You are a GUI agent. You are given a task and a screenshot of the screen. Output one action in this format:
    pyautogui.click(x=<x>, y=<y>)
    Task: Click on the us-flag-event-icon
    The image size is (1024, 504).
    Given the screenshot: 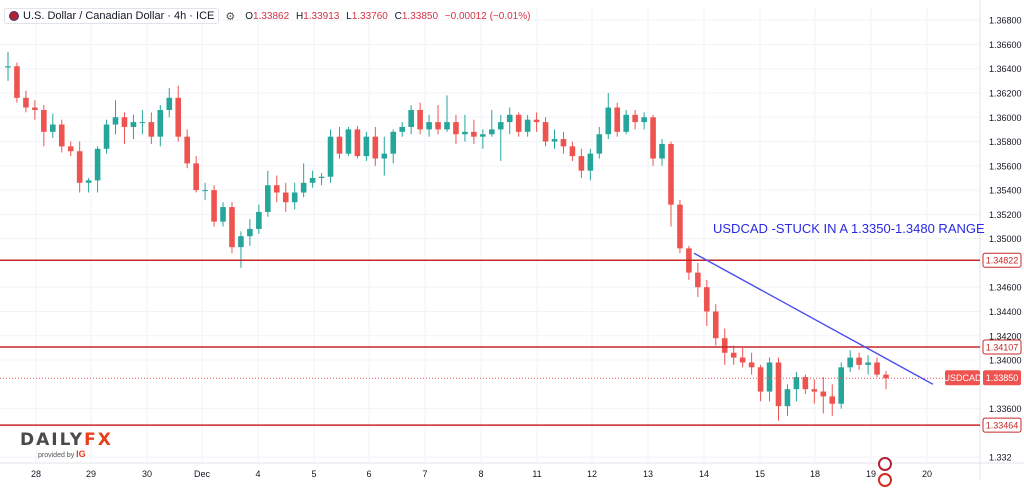 What is the action you would take?
    pyautogui.click(x=885, y=464)
    